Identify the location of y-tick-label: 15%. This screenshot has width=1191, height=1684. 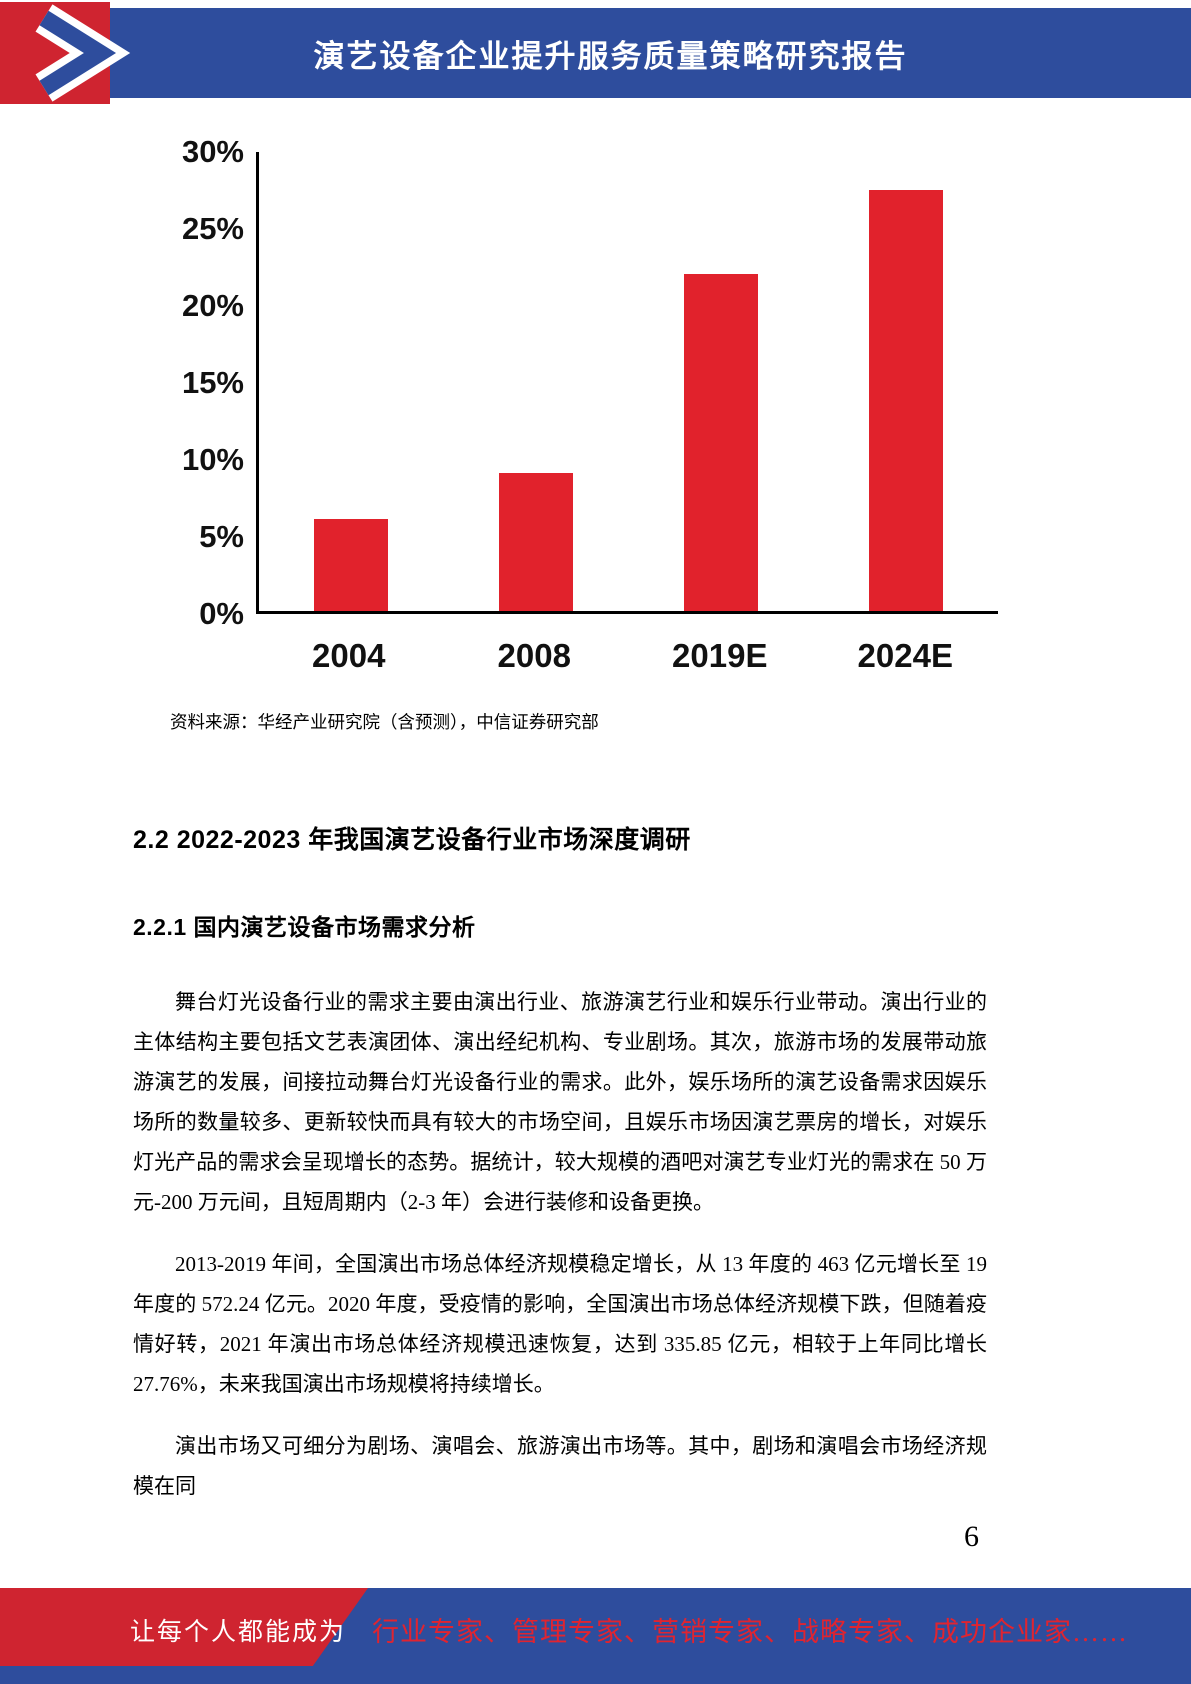
(212, 382).